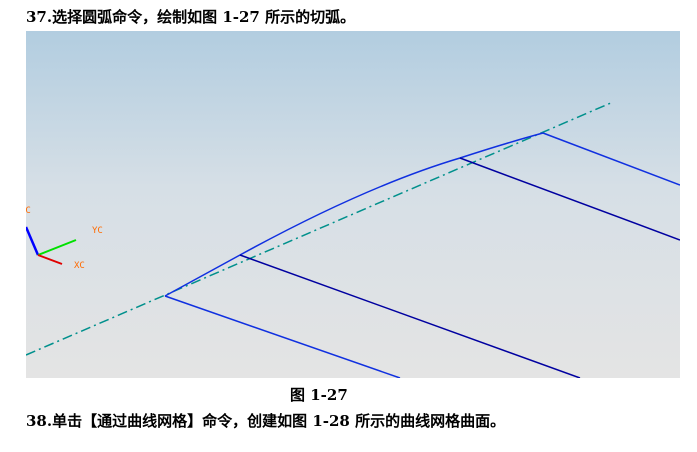 Image resolution: width=697 pixels, height=452 pixels. What do you see at coordinates (319, 395) in the screenshot?
I see `figure-caption: 图 1-27` at bounding box center [319, 395].